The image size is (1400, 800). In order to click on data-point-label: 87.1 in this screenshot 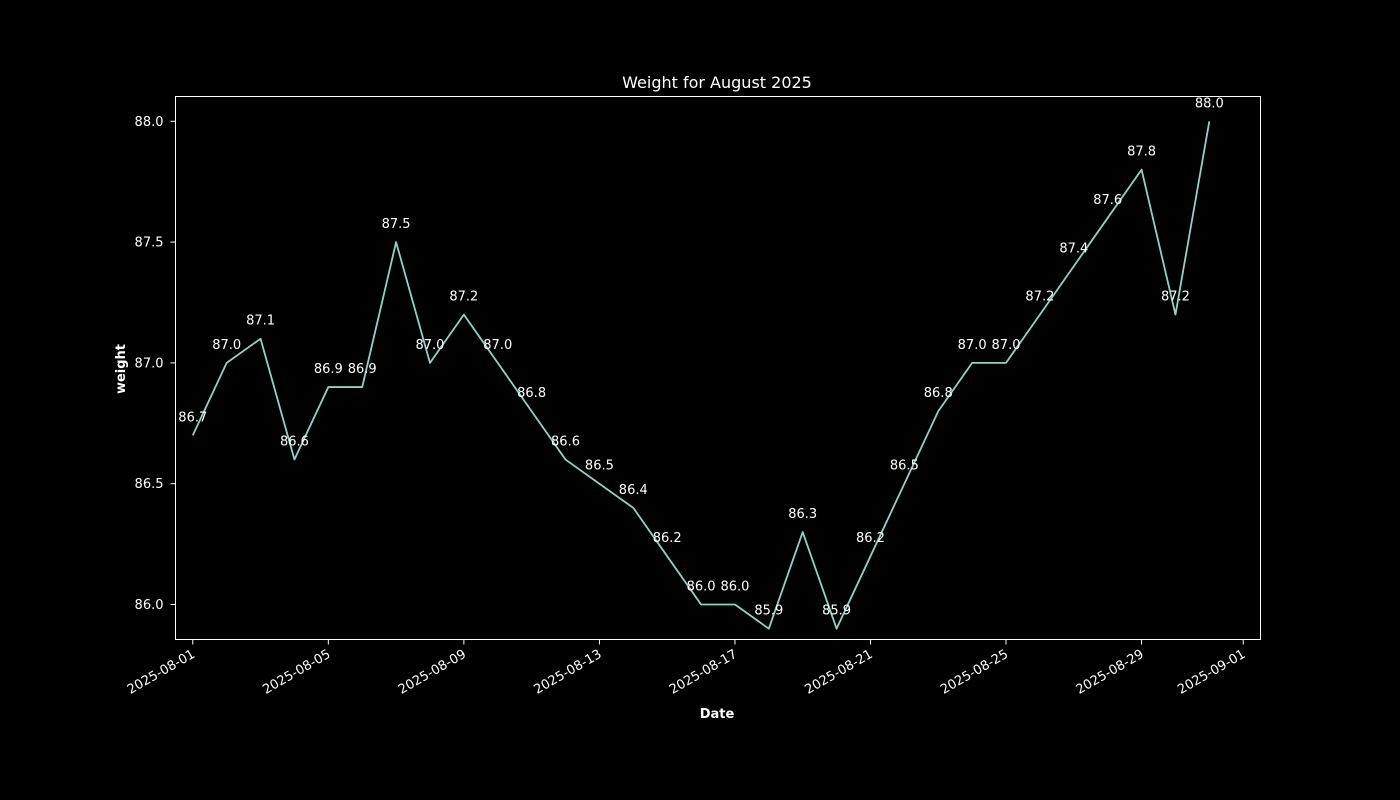, I will do `click(260, 321)`.